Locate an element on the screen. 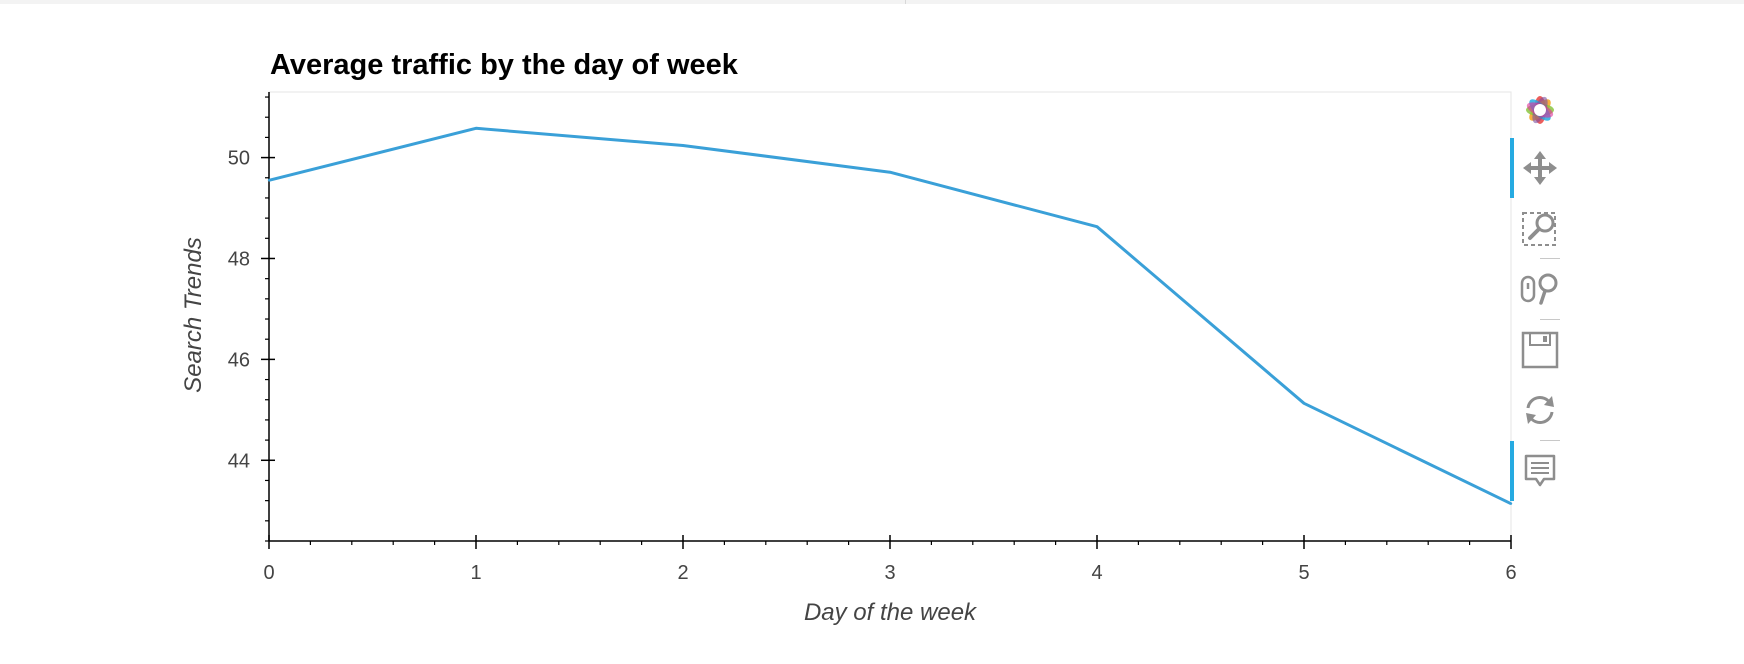 This screenshot has height=664, width=1744. notebook-top-strip is located at coordinates (872, 2).